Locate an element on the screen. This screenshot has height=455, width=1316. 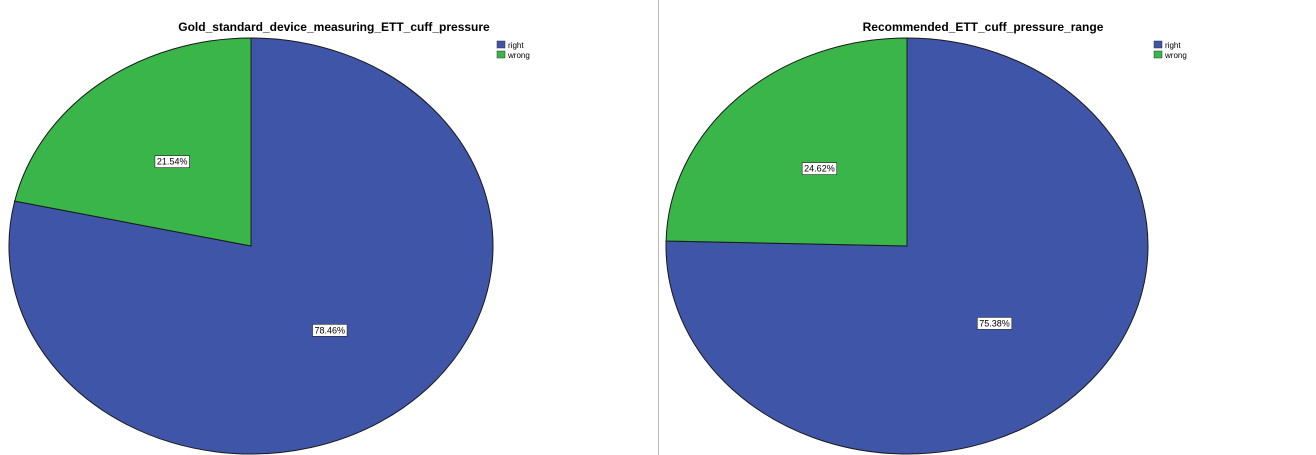
data-label-right: 78.46% is located at coordinates (330, 330).